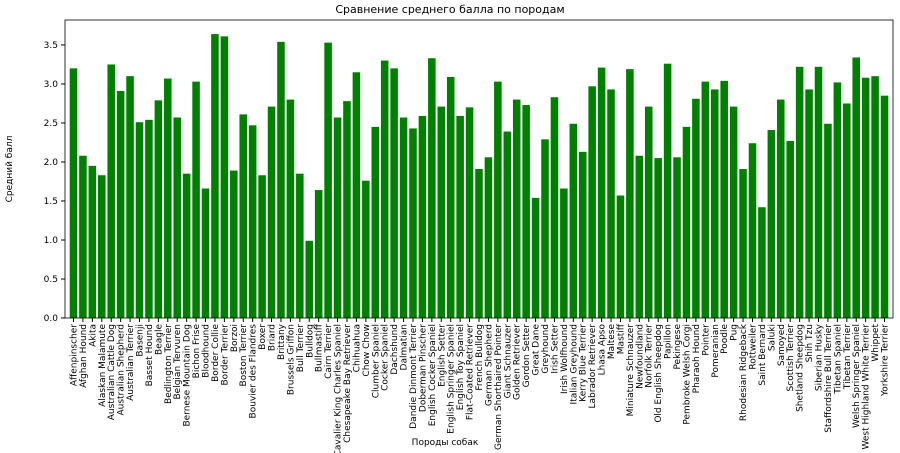 The width and height of the screenshot is (900, 453). Describe the element at coordinates (876, 343) in the screenshot. I see `x-tick-label: Whippet` at that location.